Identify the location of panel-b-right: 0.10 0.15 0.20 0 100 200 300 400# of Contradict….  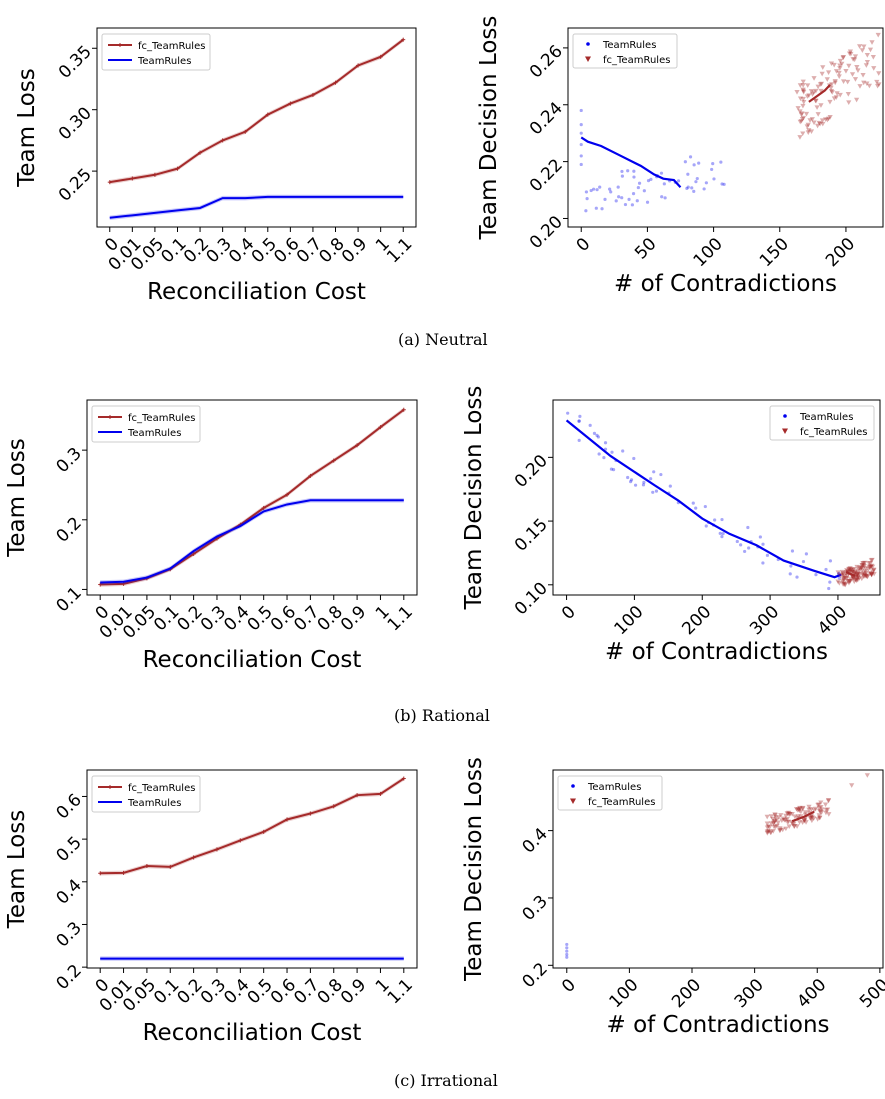
(671, 525).